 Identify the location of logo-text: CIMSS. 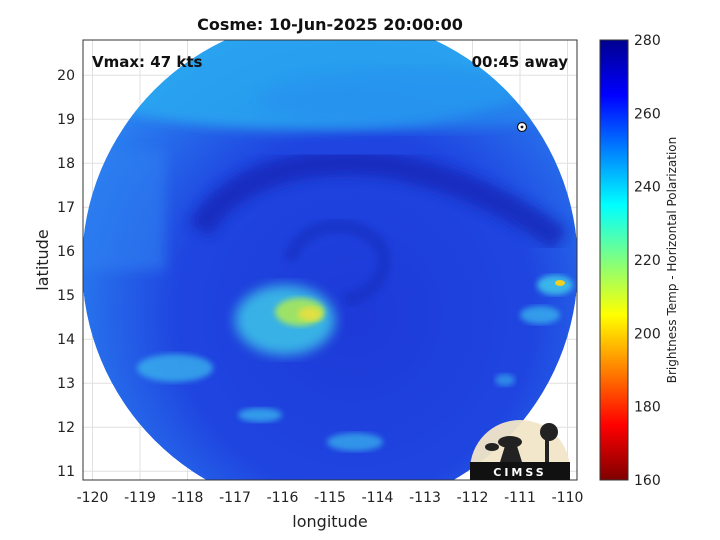
(519, 472).